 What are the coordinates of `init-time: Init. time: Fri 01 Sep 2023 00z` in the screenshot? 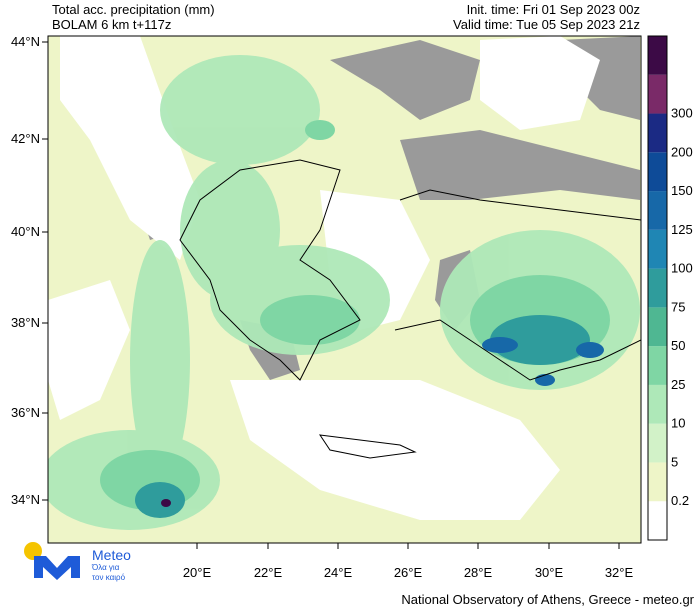 It's located at (553, 9).